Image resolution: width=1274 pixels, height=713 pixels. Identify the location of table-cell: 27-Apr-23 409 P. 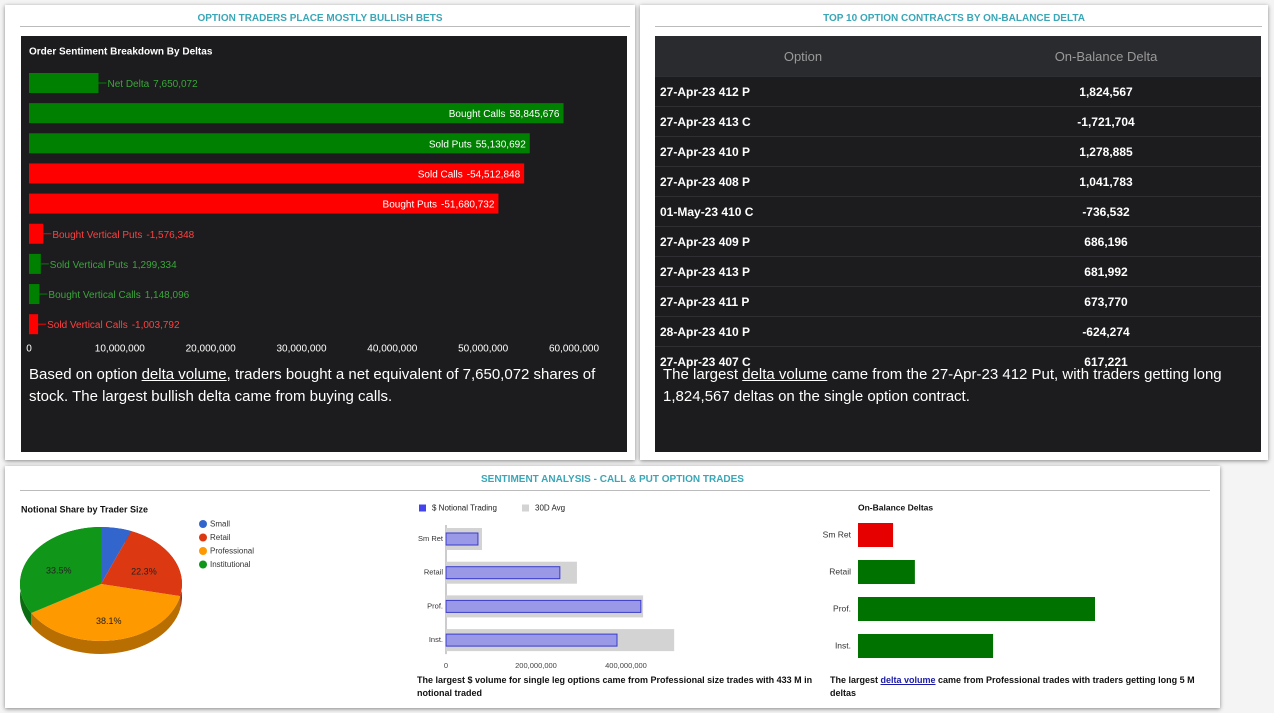
(803, 241).